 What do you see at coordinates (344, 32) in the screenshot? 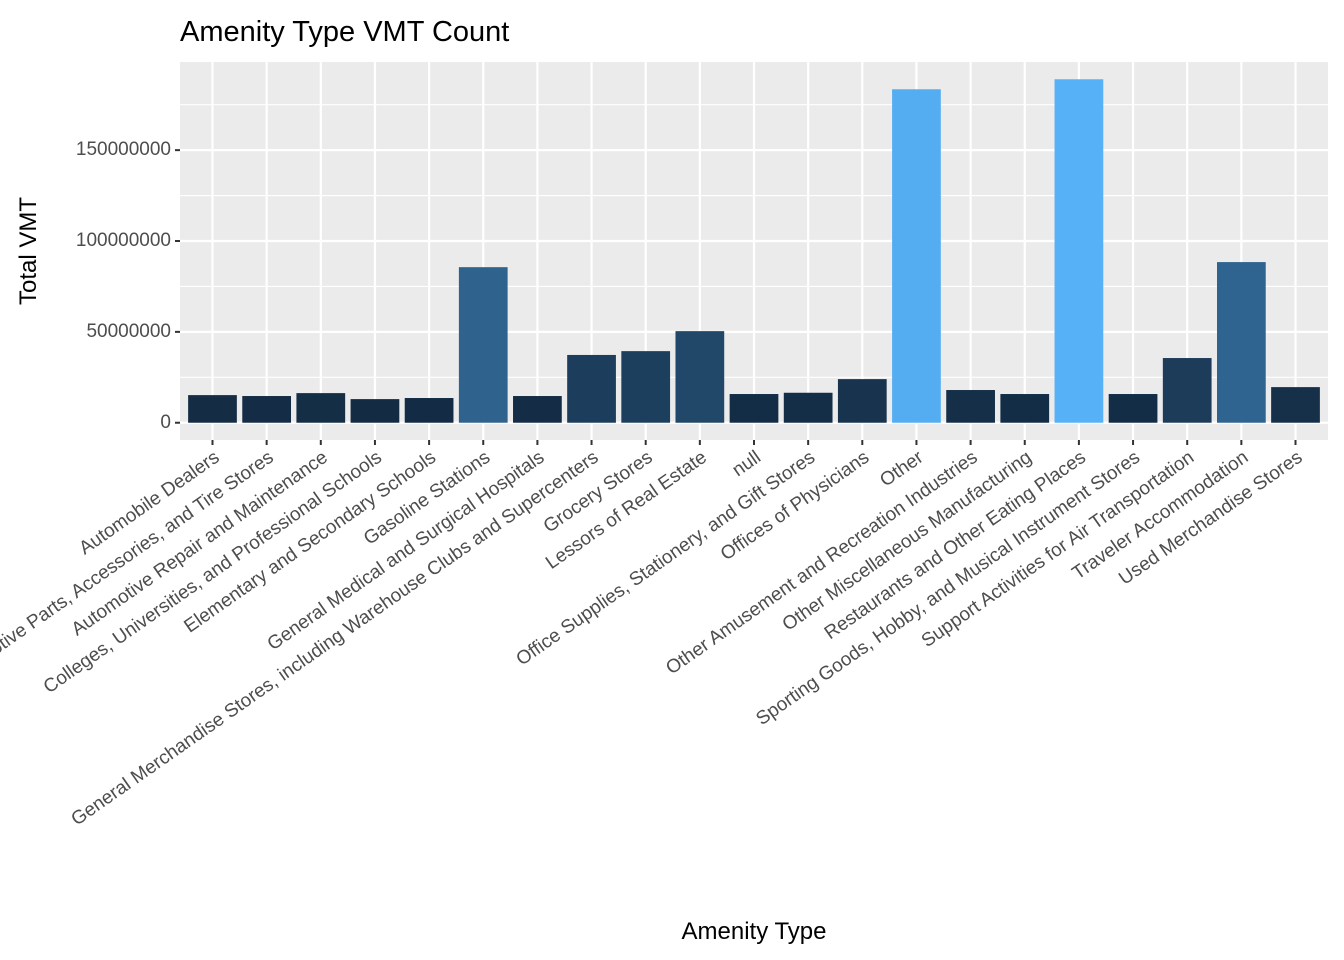
I see `chart-title: Amenity Type VMT Count` at bounding box center [344, 32].